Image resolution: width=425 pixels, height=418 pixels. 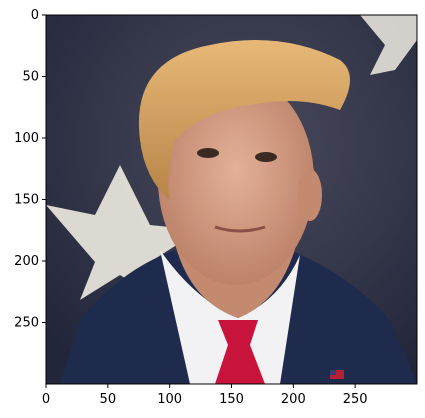 I want to click on red-tie, so click(x=240, y=352).